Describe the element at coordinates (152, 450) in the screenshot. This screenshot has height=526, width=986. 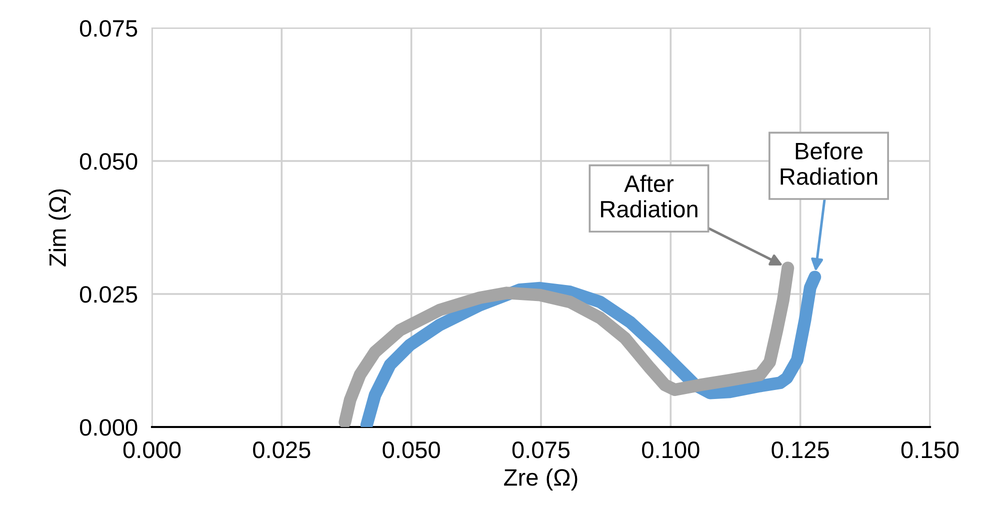
I see `x-tick-label: 0.000` at that location.